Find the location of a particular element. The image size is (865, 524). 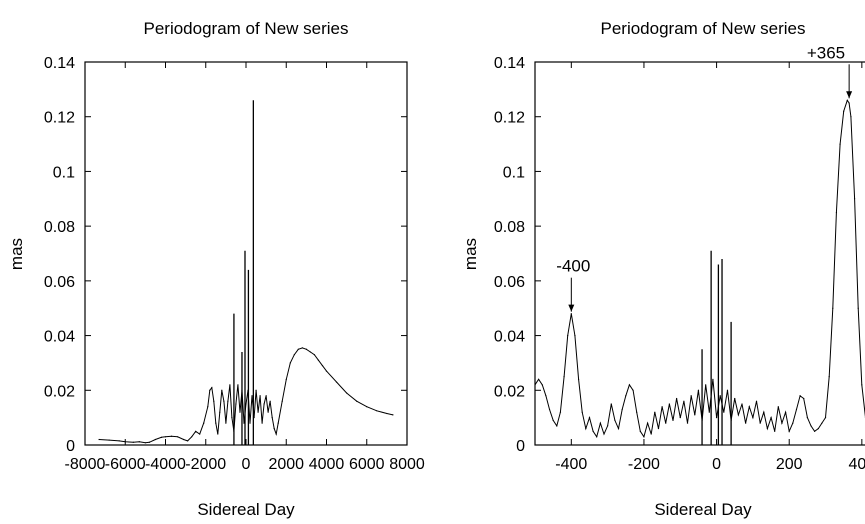

left-x-tick-label: -6000 is located at coordinates (125, 464).